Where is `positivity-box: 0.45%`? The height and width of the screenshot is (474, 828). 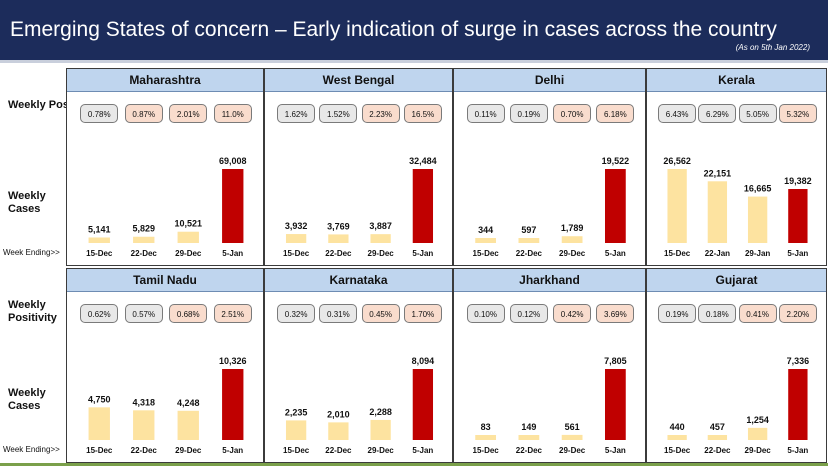 positivity-box: 0.45% is located at coordinates (380, 313).